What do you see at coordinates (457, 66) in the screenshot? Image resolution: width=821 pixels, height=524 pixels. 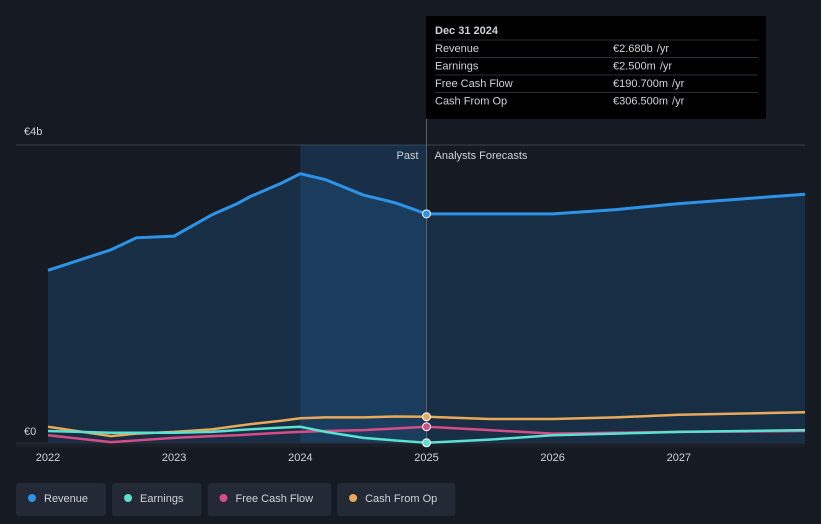 I see `tooltip-label: Earnings` at bounding box center [457, 66].